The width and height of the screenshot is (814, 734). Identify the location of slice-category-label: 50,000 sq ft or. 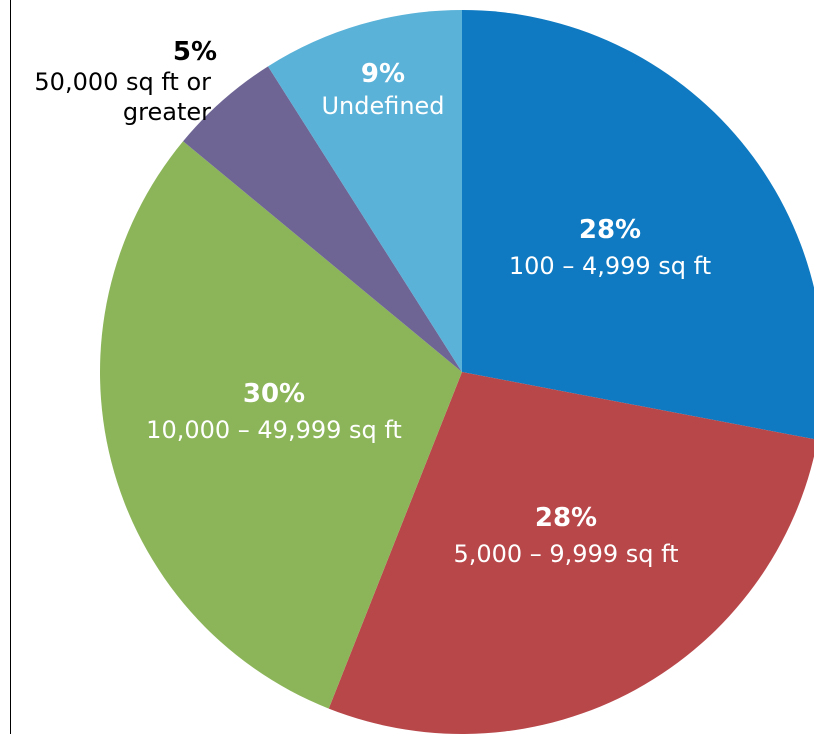
(122, 82).